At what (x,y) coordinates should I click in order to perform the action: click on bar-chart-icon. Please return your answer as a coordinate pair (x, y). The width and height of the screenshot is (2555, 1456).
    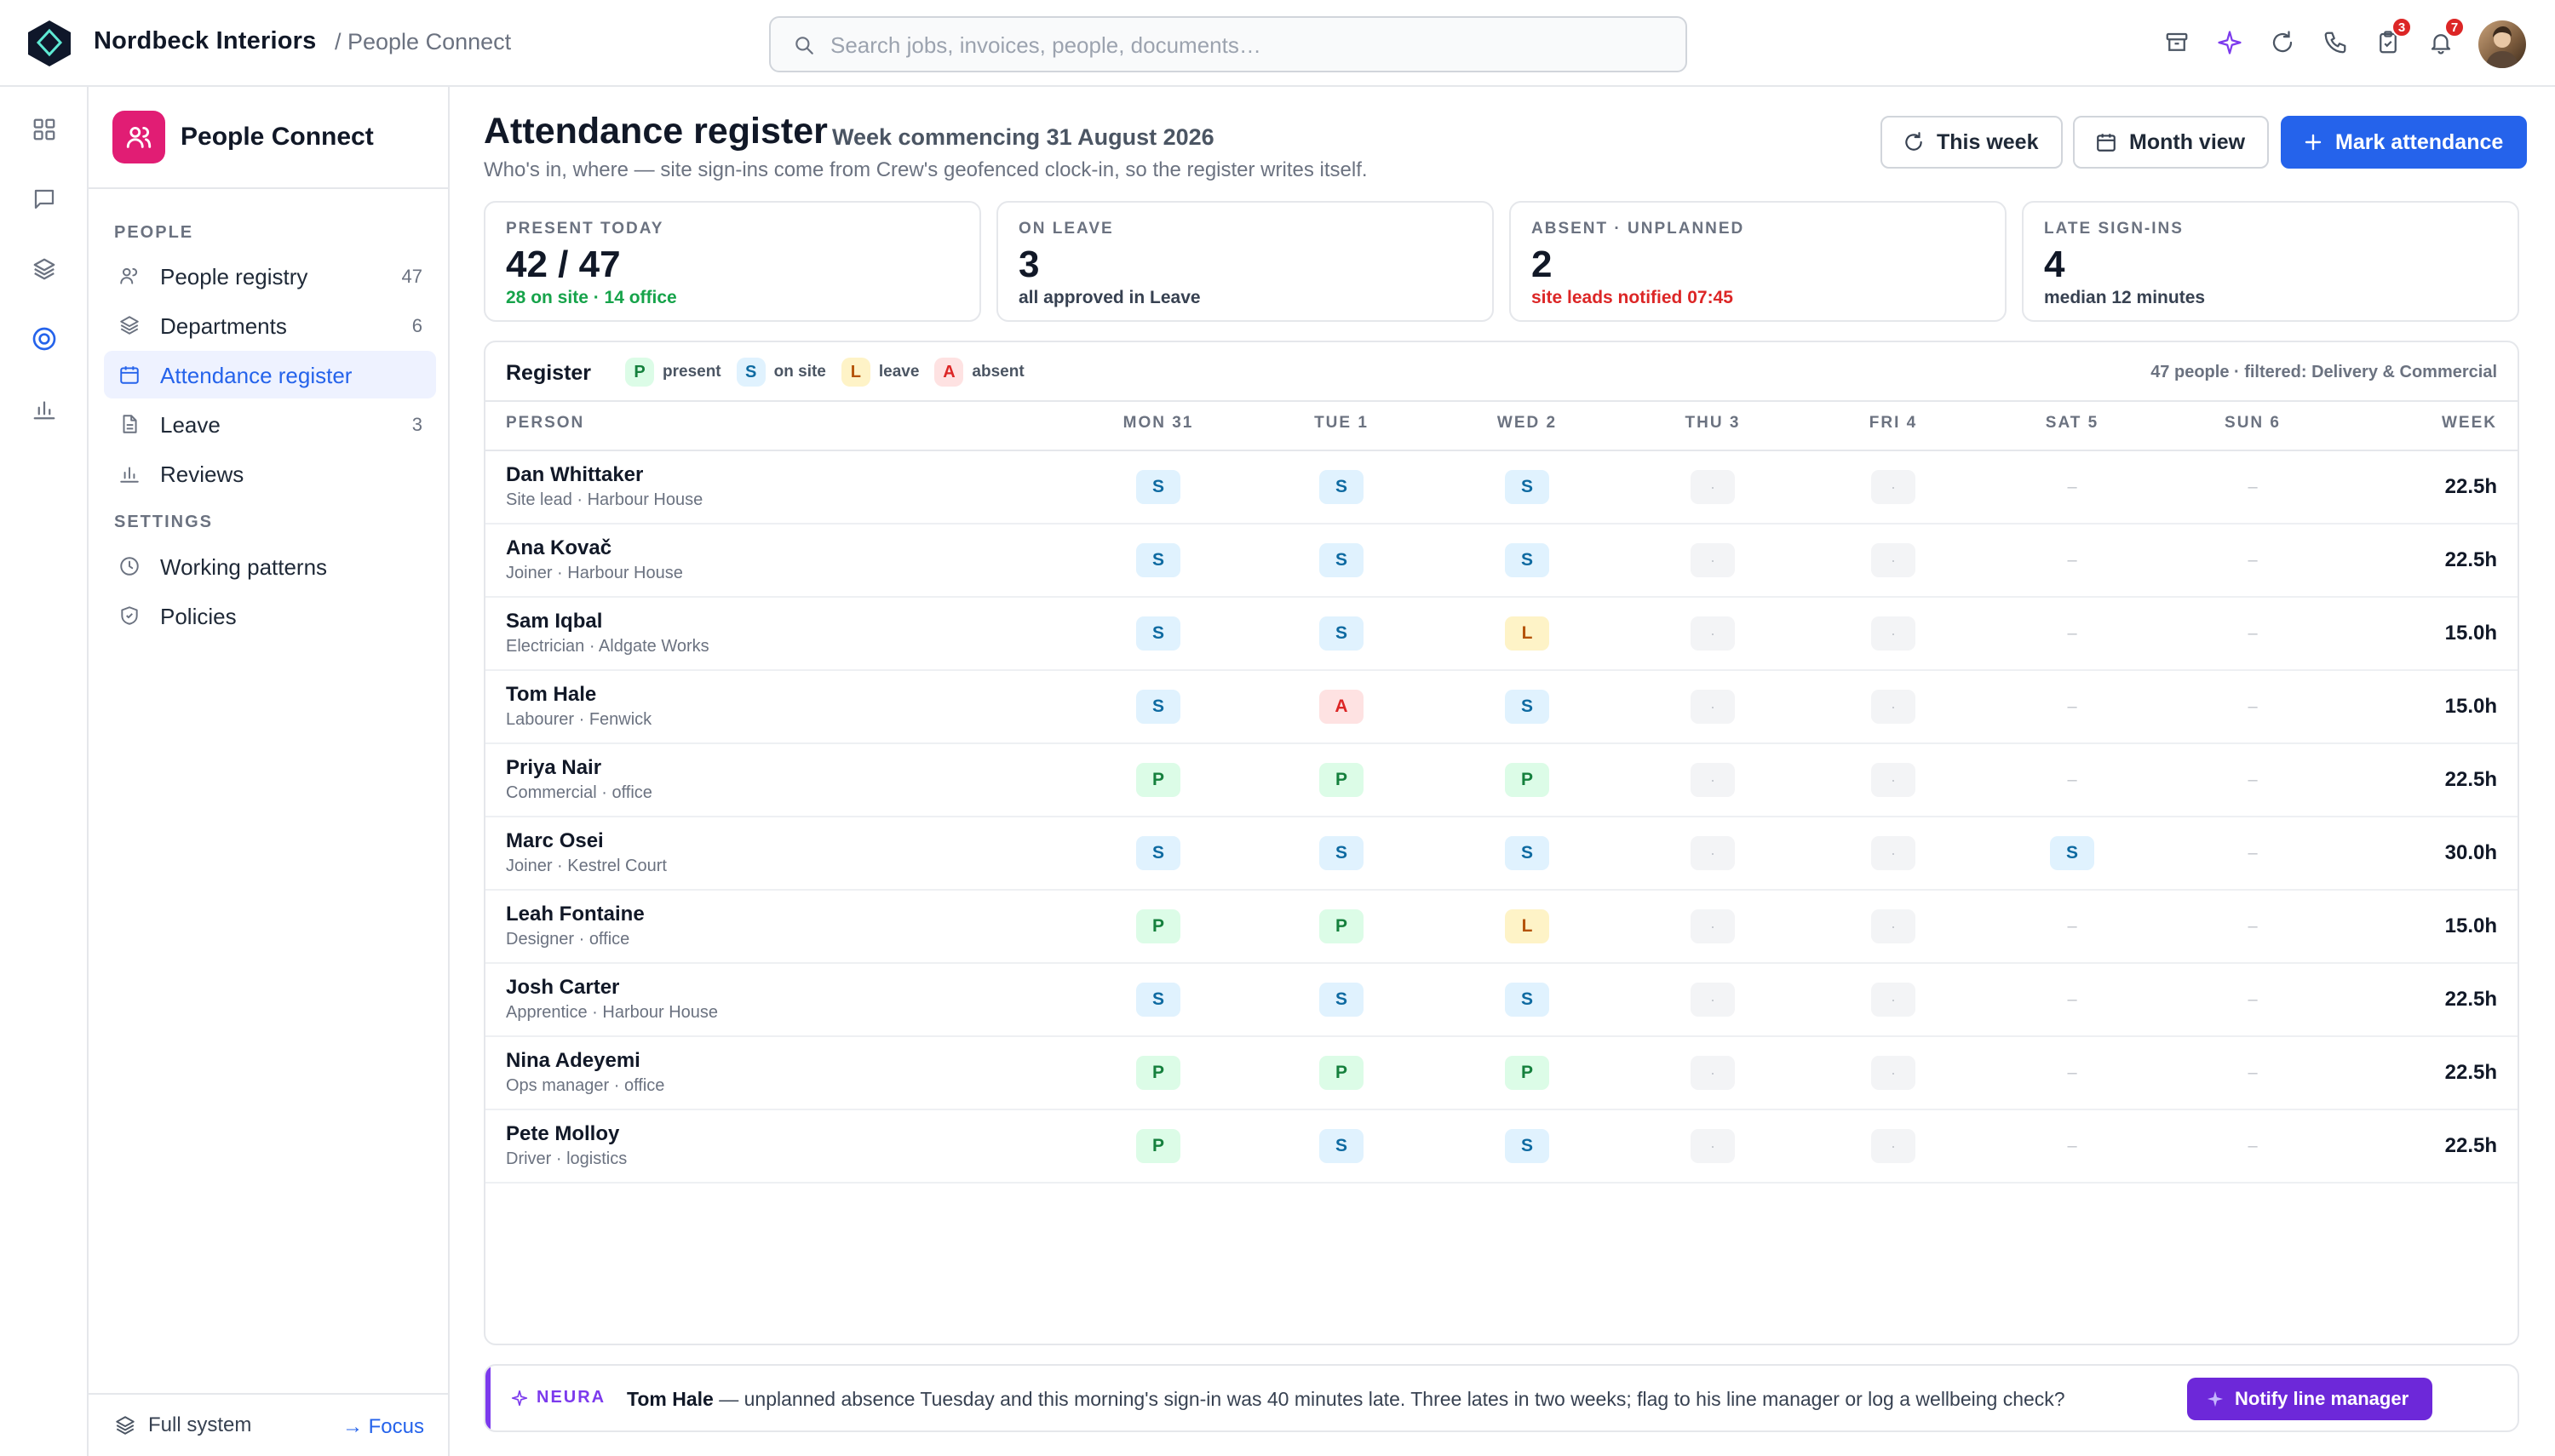
    Looking at the image, I should click on (44, 409).